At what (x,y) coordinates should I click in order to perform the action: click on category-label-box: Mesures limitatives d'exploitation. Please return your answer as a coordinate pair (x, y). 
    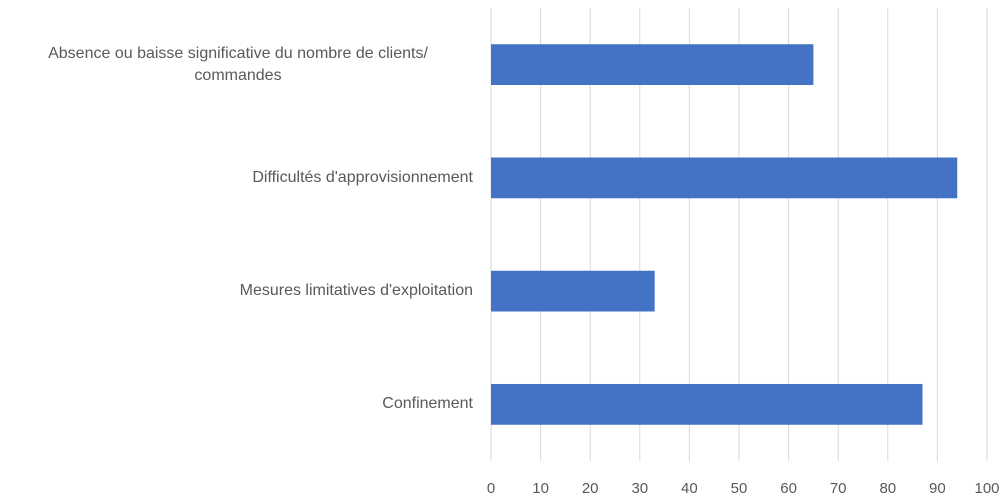
    Looking at the image, I should click on (356, 291).